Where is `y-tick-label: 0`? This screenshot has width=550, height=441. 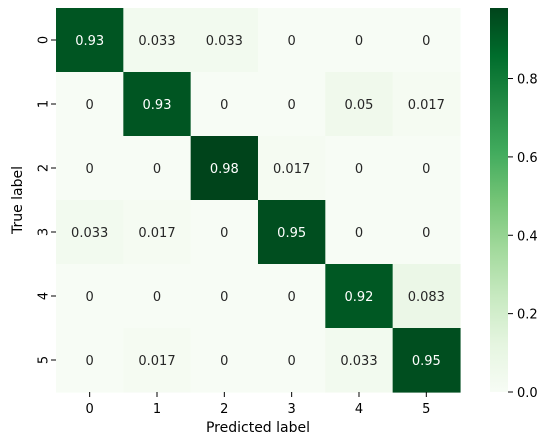
y-tick-label: 0 is located at coordinates (44, 40).